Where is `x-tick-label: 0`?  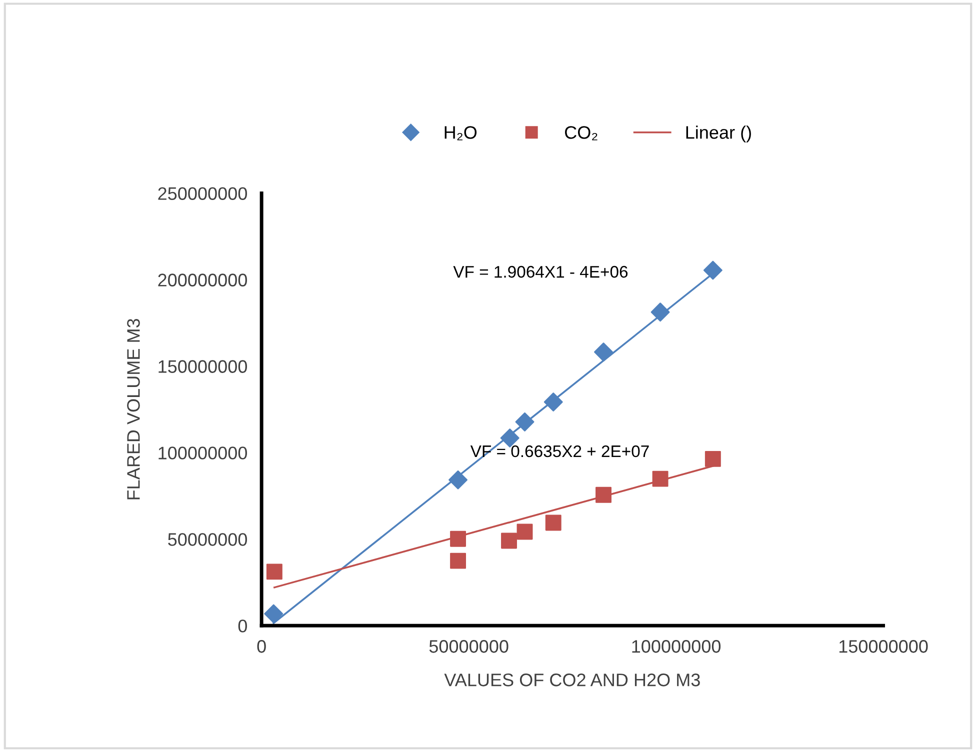 x-tick-label: 0 is located at coordinates (261, 646).